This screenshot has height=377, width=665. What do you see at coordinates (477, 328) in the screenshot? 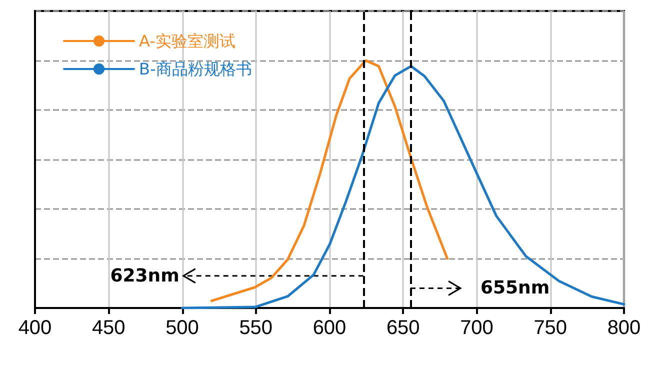
I see `x-tick-label: 700` at bounding box center [477, 328].